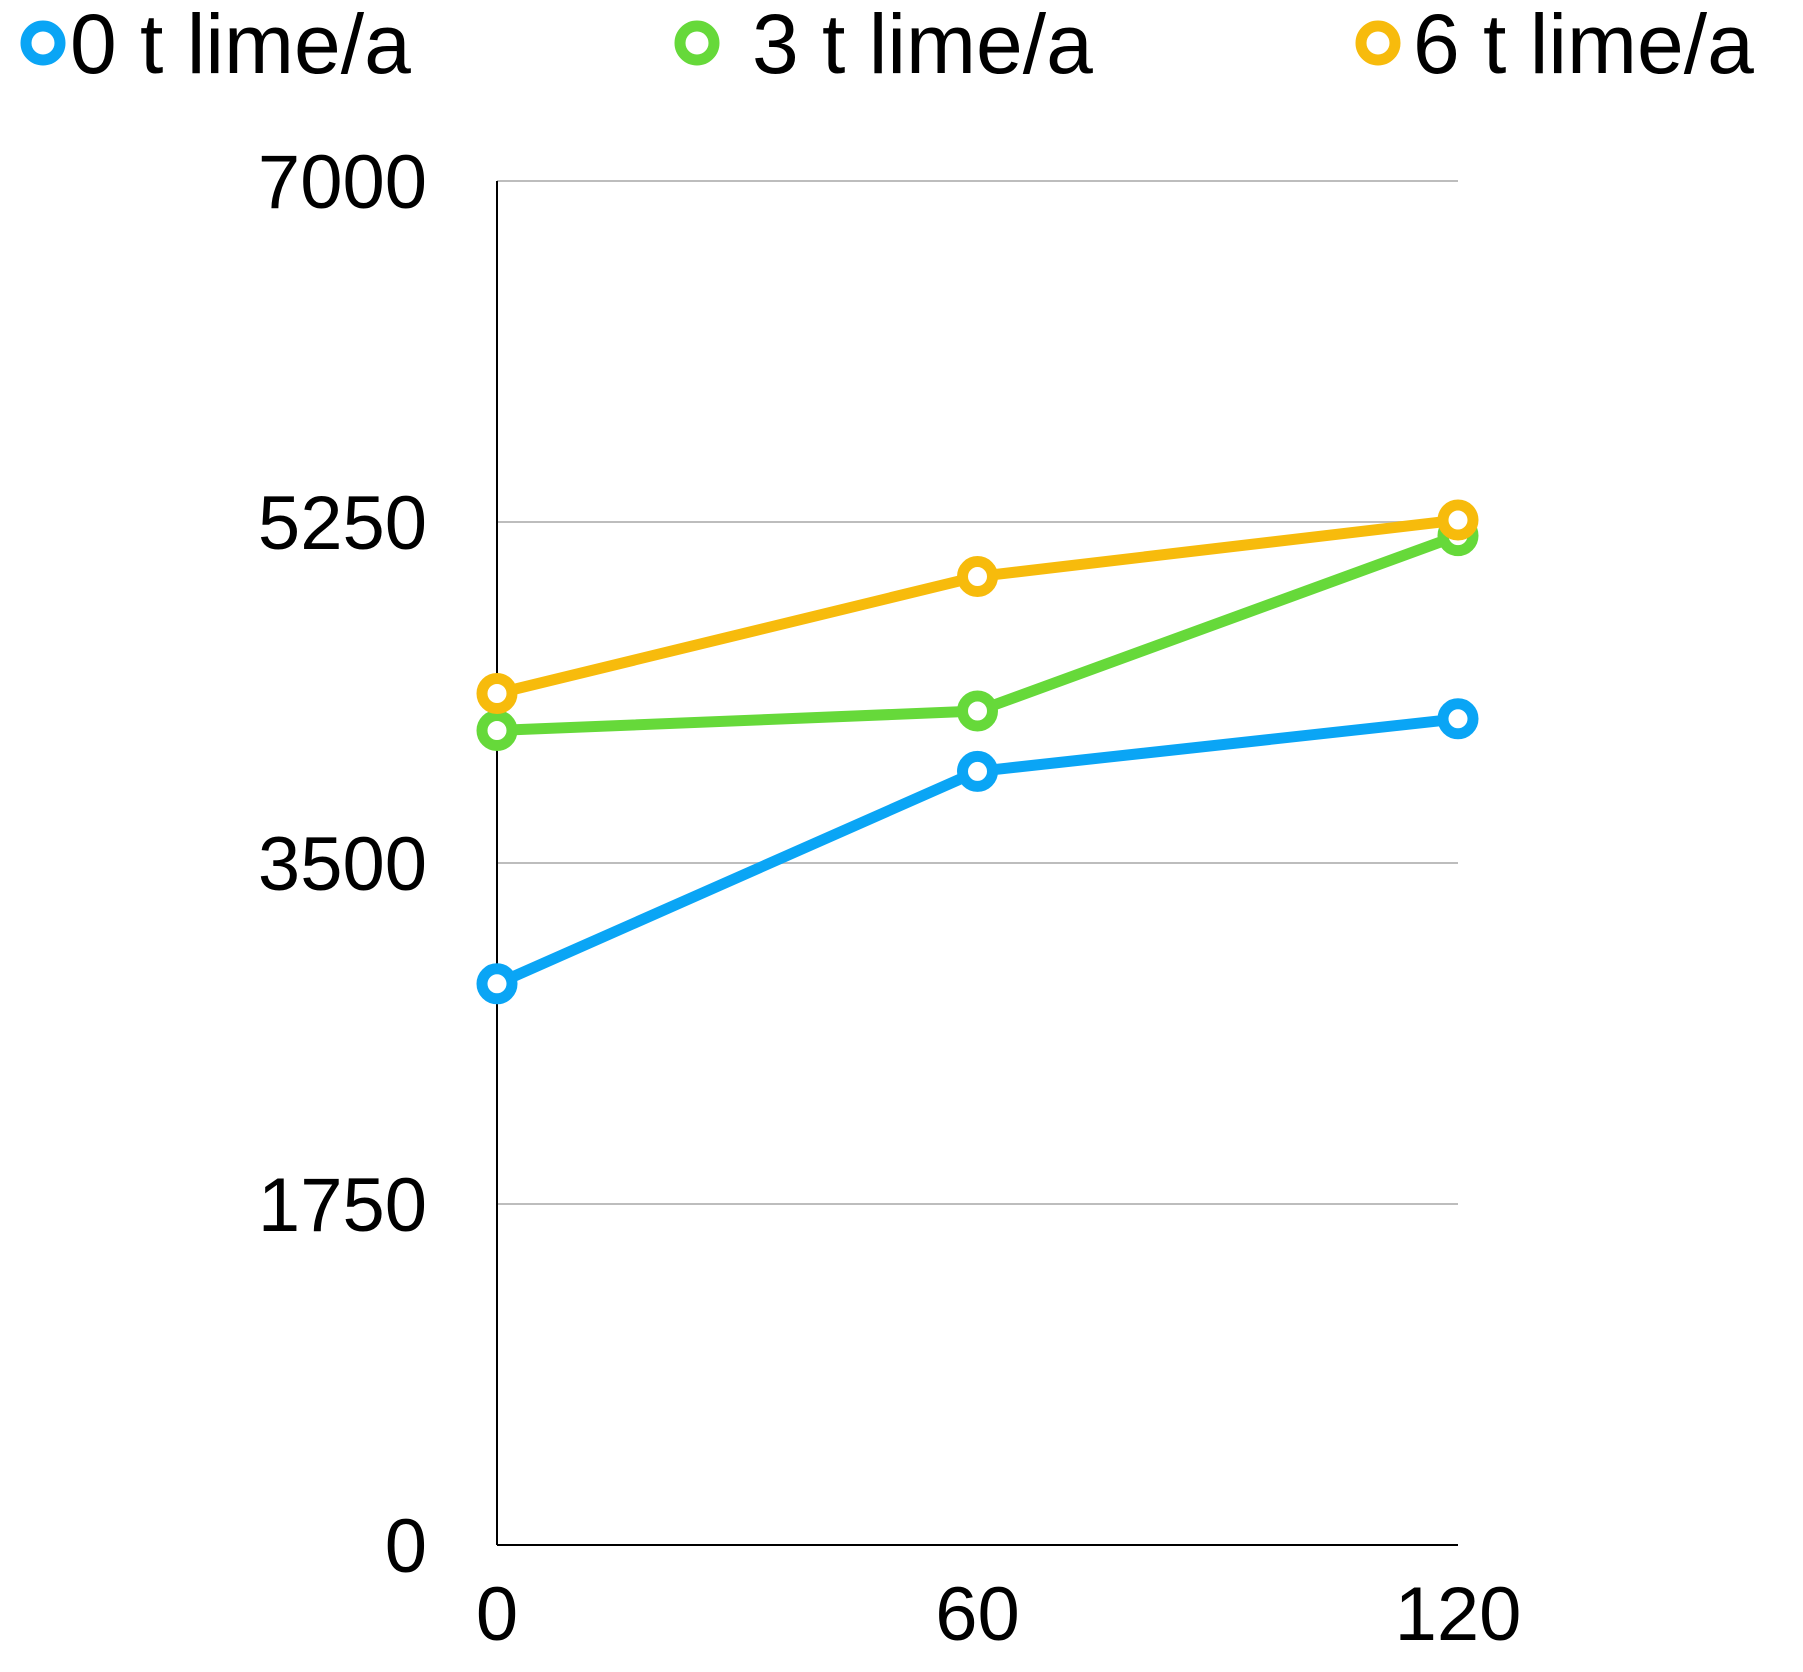 Image resolution: width=1803 pixels, height=1672 pixels. What do you see at coordinates (977, 771) in the screenshot?
I see `data-point-s0-x60` at bounding box center [977, 771].